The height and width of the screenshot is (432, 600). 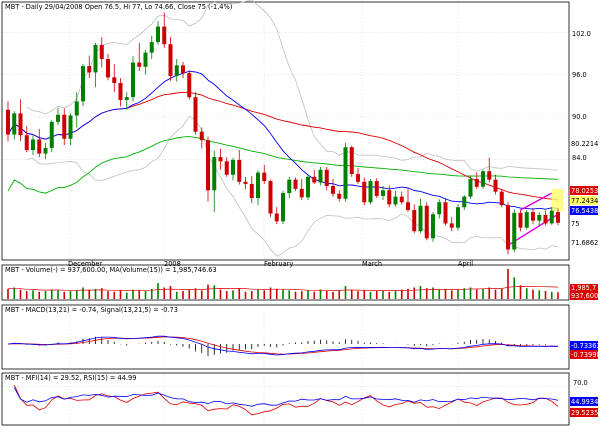 I want to click on volume-panel, so click(x=285, y=282).